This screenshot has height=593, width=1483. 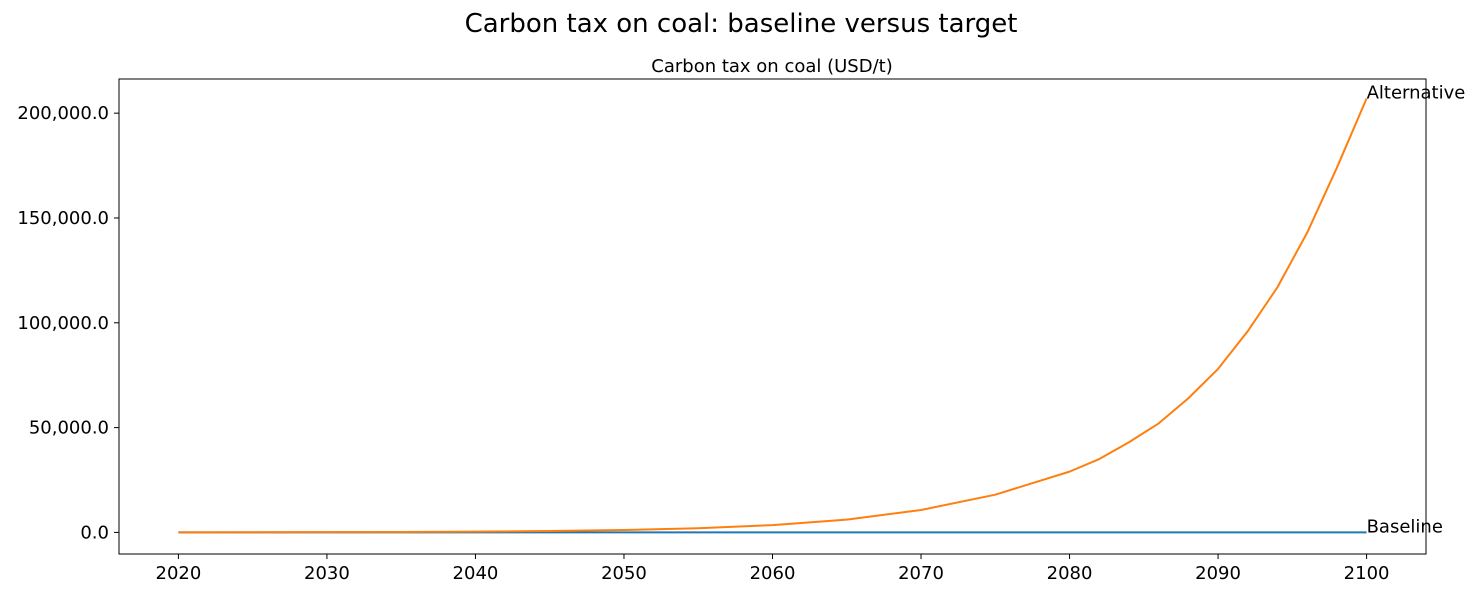 What do you see at coordinates (773, 573) in the screenshot?
I see `x-tick-label: 2060` at bounding box center [773, 573].